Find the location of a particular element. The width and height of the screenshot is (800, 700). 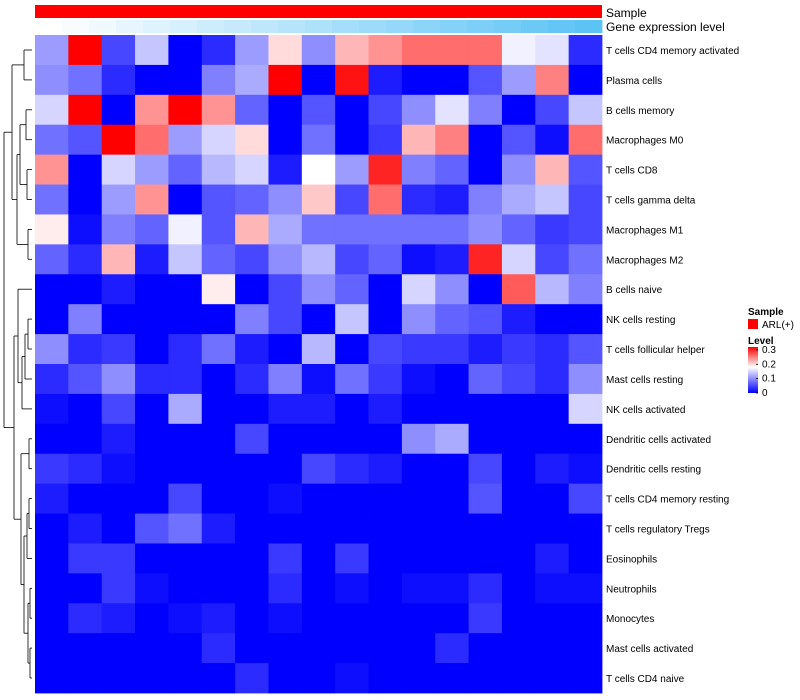

row-label: B cells memory is located at coordinates (640, 111).